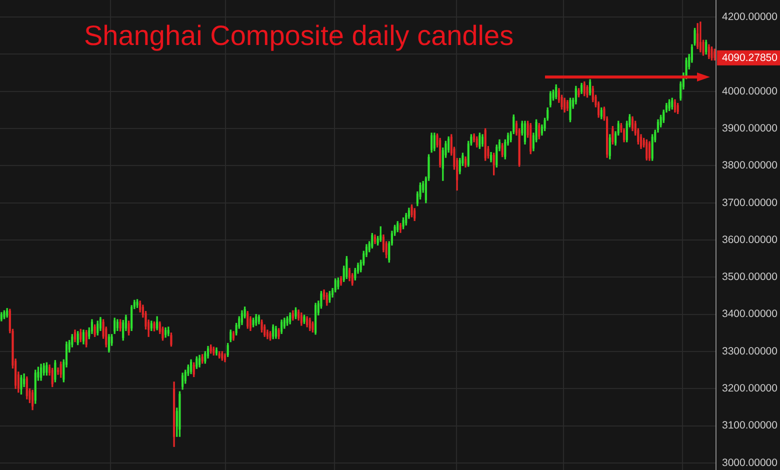 The image size is (780, 470). What do you see at coordinates (750, 16) in the screenshot?
I see `y-tick-label: 4200.00000` at bounding box center [750, 16].